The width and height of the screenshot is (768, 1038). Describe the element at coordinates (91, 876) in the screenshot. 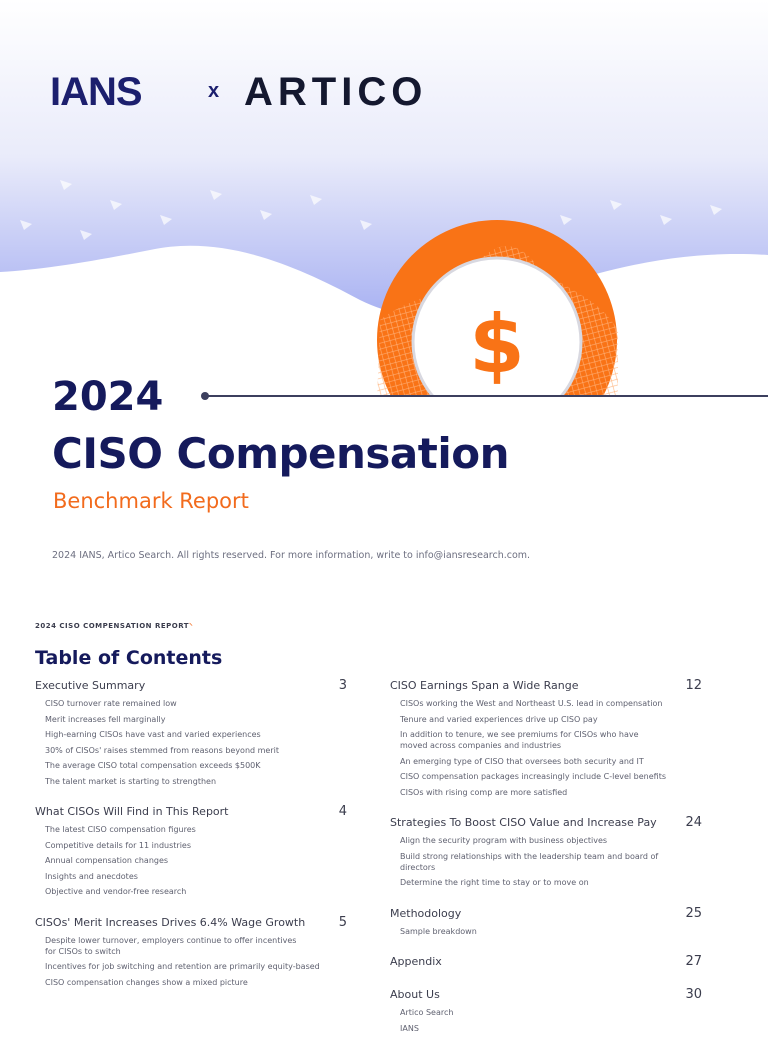

I see `toc-subitem: Insights and anecdotes` at that location.